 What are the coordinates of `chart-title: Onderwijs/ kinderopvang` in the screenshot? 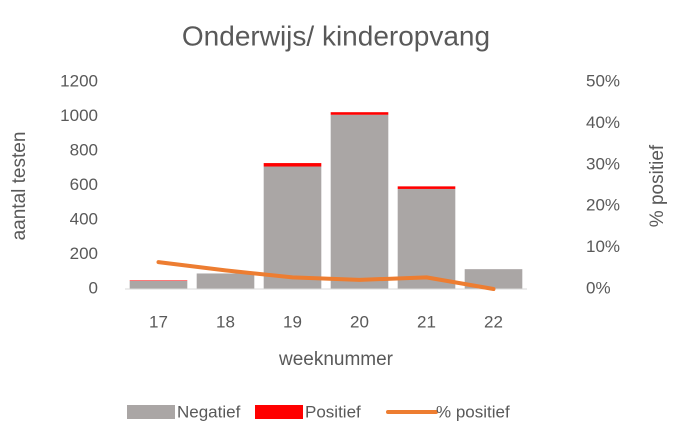 It's located at (336, 35).